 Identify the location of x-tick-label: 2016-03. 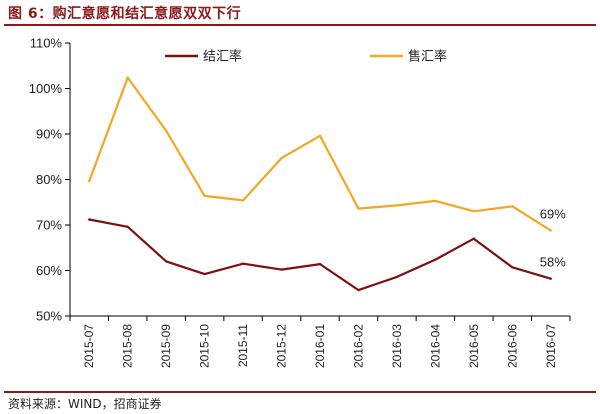
(397, 346).